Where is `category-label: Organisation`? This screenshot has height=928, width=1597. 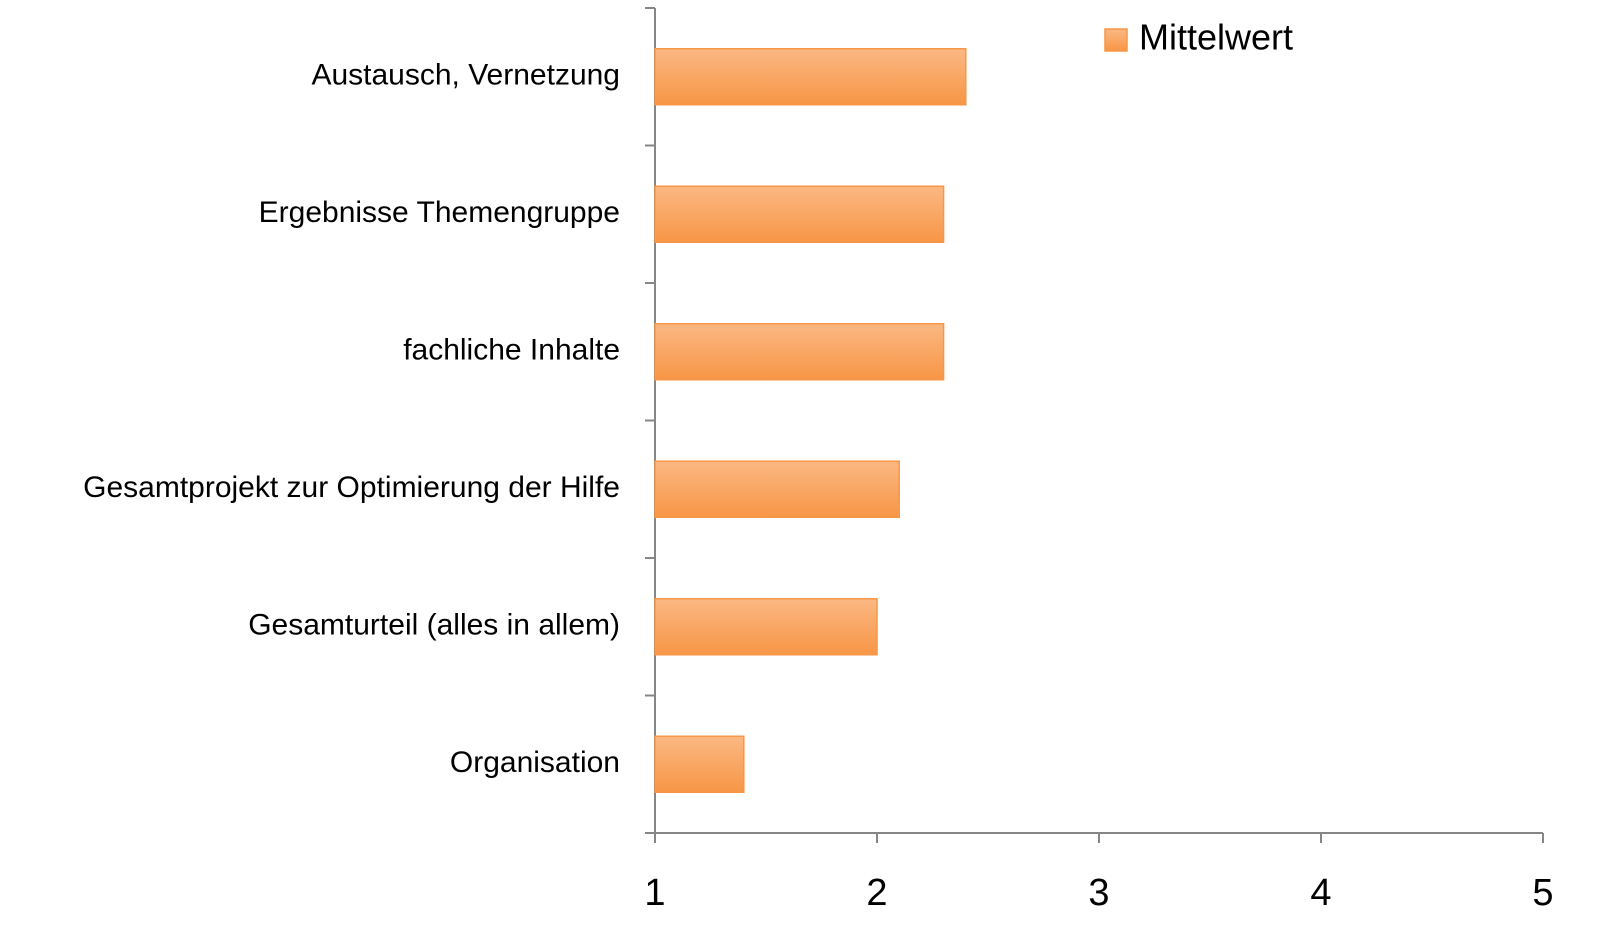
category-label: Organisation is located at coordinates (535, 762).